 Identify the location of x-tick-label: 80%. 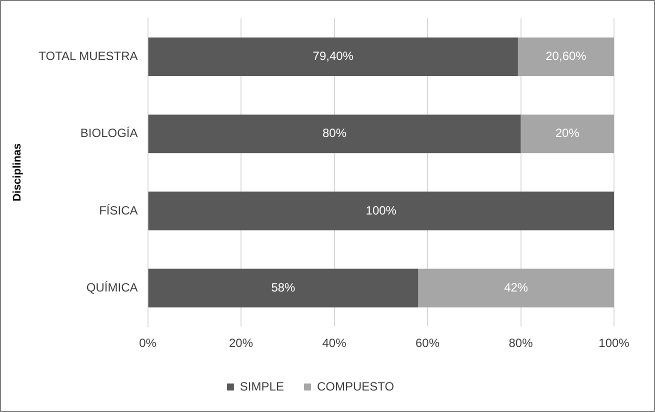
(521, 343).